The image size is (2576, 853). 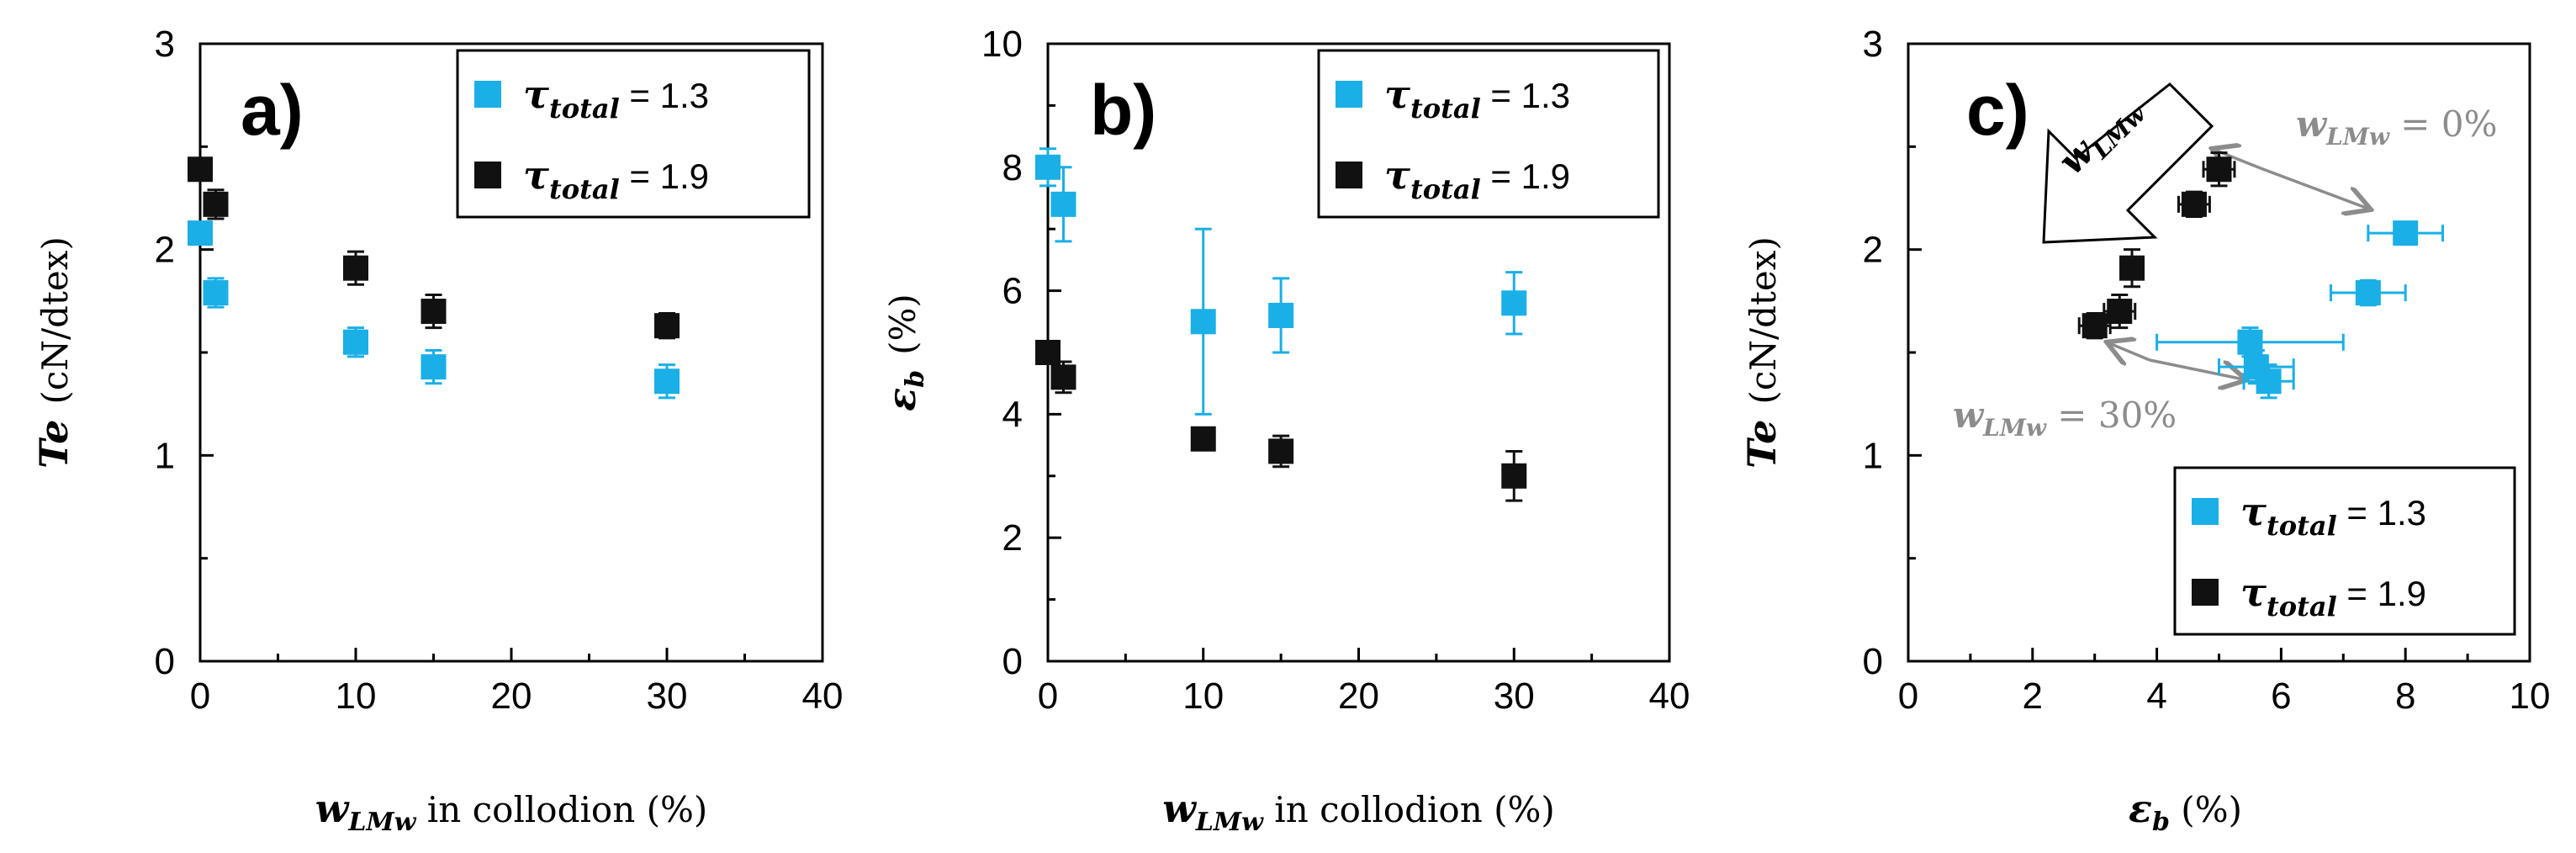 What do you see at coordinates (1669, 696) in the screenshot?
I see `x-tick-label: 40` at bounding box center [1669, 696].